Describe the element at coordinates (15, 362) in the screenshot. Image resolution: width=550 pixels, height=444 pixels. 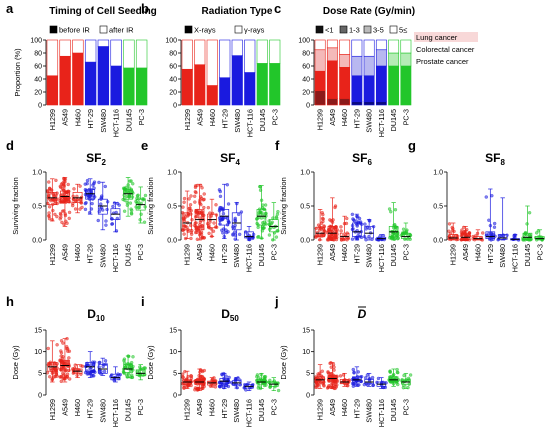
I see `y-axis-label: Dose (Gy)` at that location.